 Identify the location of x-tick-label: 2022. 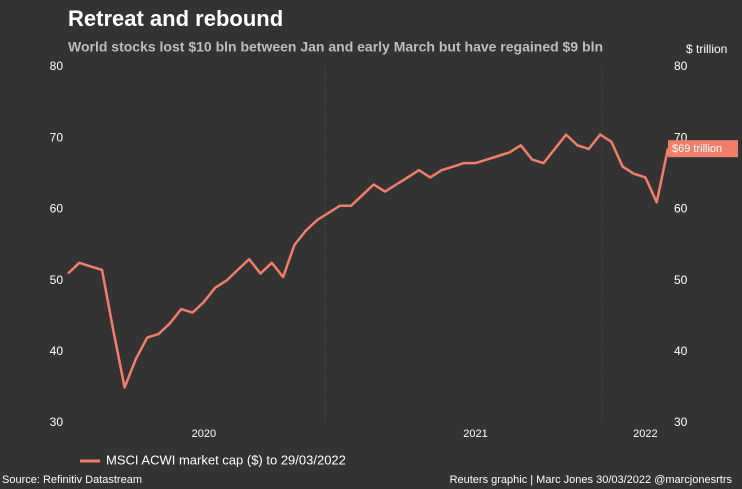
(645, 434).